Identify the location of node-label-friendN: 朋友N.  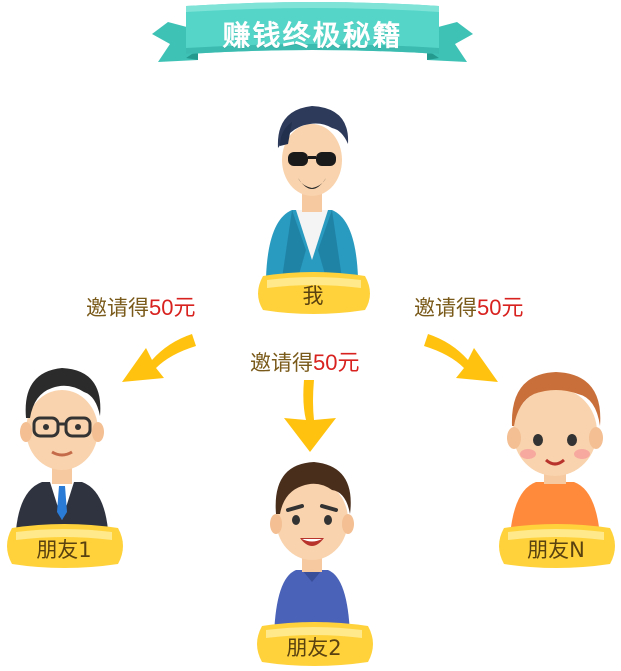
(556, 550).